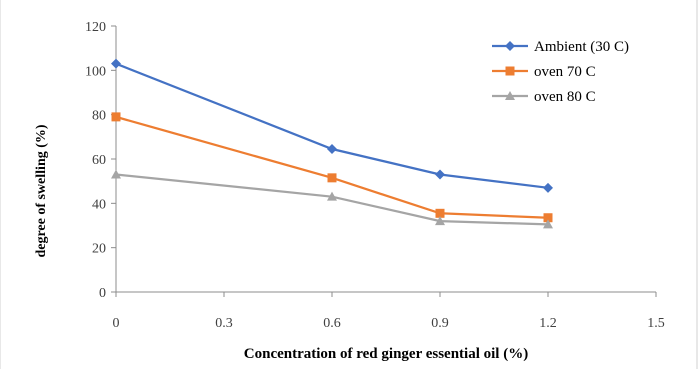  I want to click on legend-item: Ambient (30 C), so click(560, 47).